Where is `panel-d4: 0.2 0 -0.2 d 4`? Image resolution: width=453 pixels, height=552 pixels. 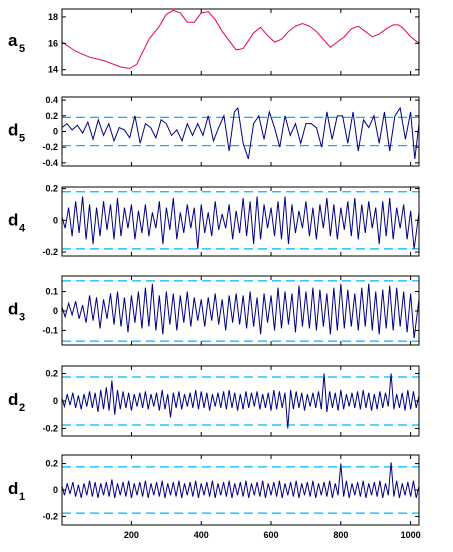 panel-d4: 0.2 0 -0.2 d 4 is located at coordinates (214, 220).